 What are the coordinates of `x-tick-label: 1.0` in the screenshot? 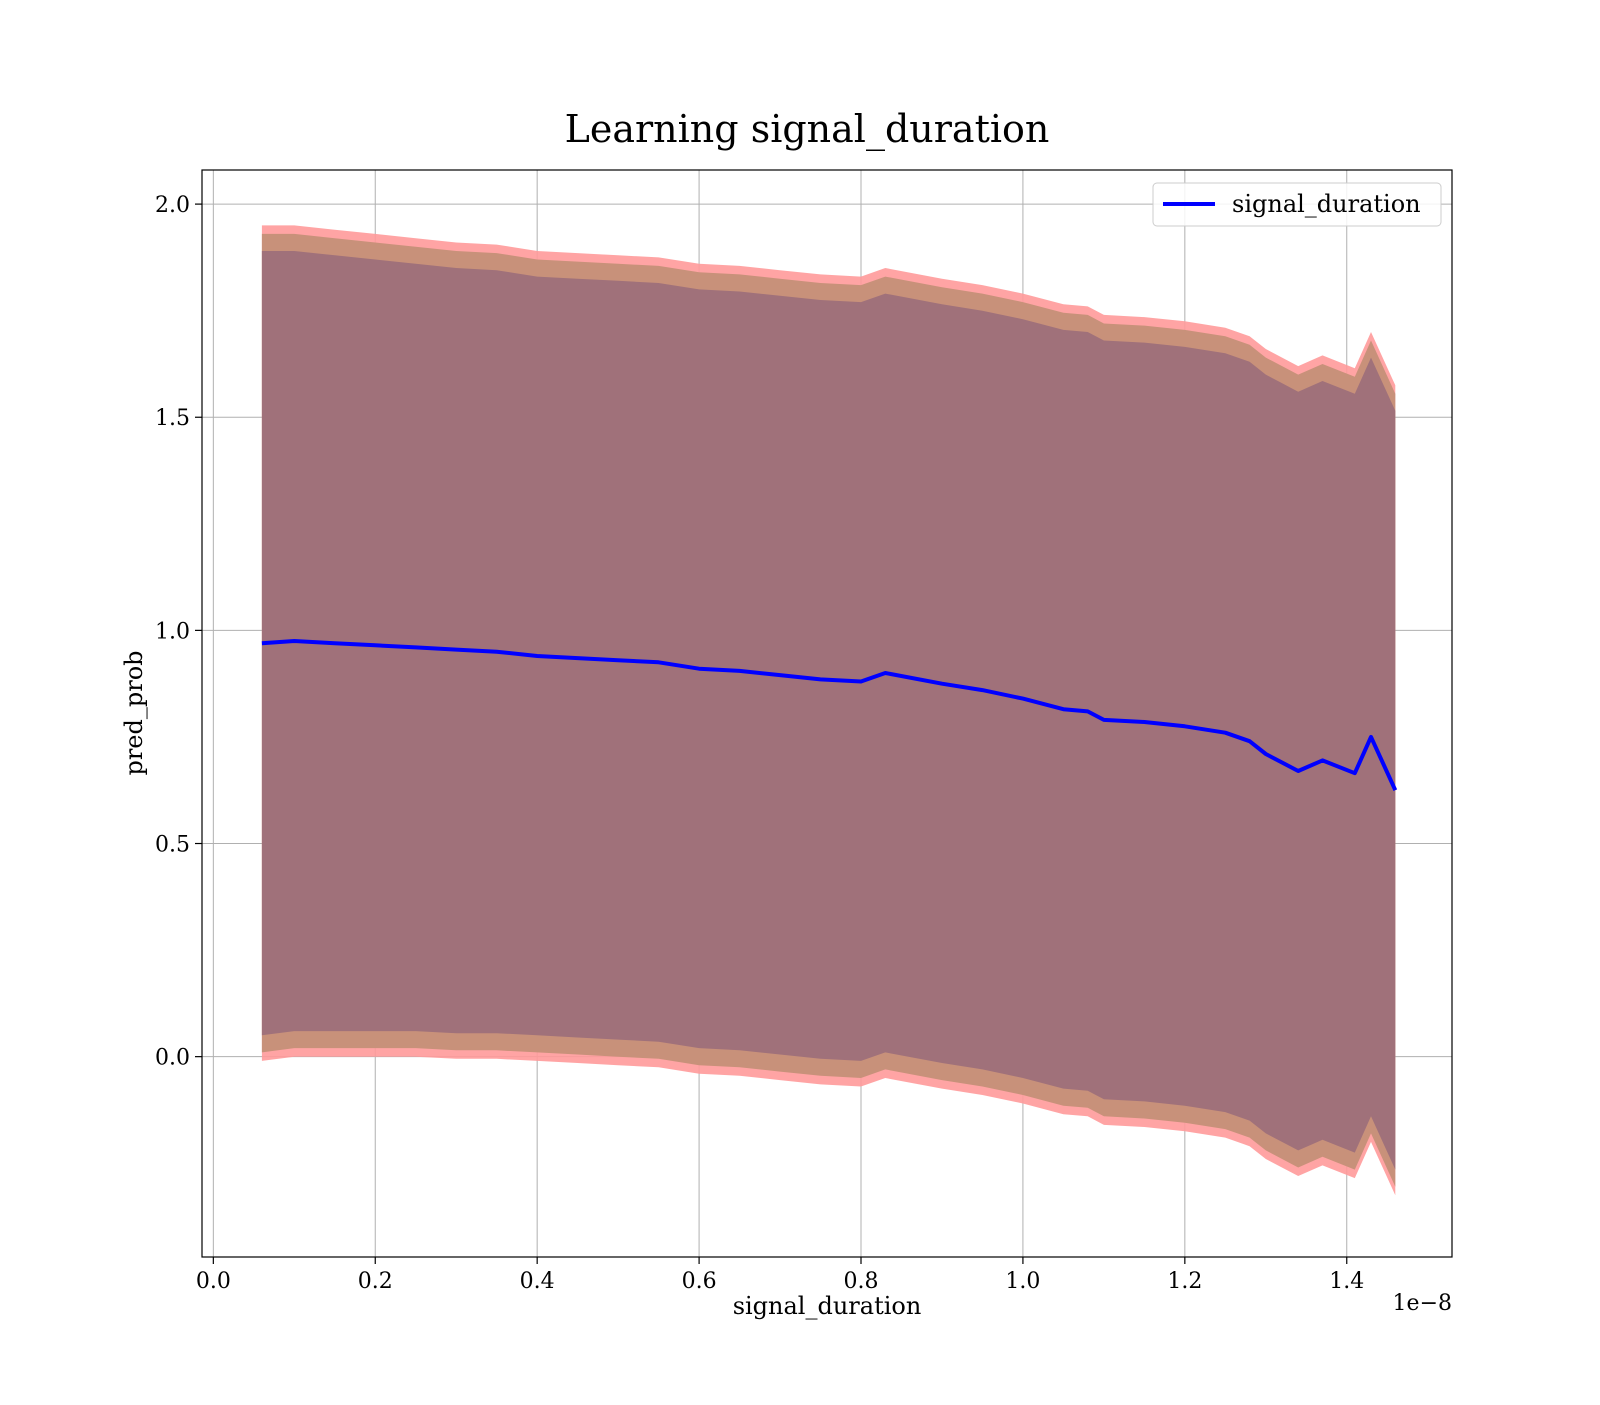 It's located at (1022, 1281).